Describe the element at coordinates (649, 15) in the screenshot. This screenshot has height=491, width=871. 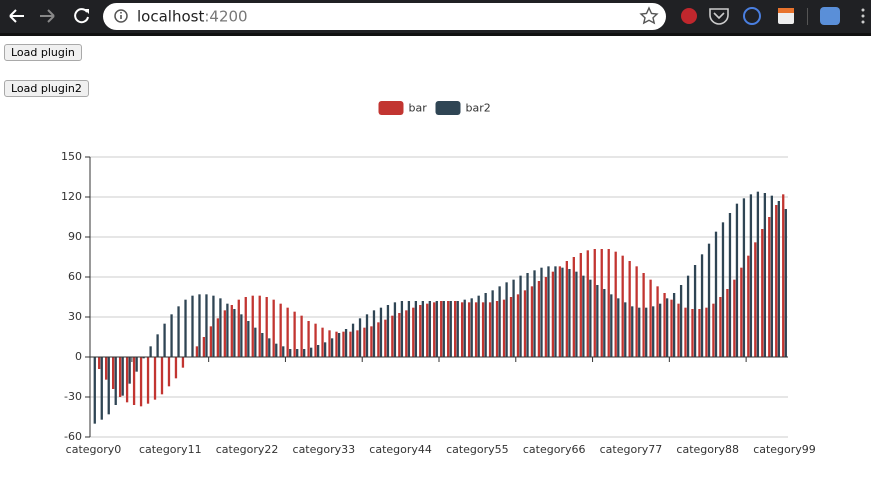
I see `bookmark-star` at that location.